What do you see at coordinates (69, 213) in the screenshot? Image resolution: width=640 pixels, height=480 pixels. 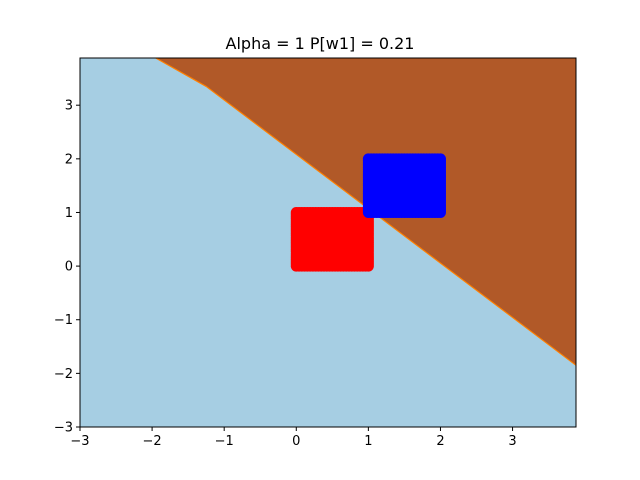 I see `y-tick-label: 1` at bounding box center [69, 213].